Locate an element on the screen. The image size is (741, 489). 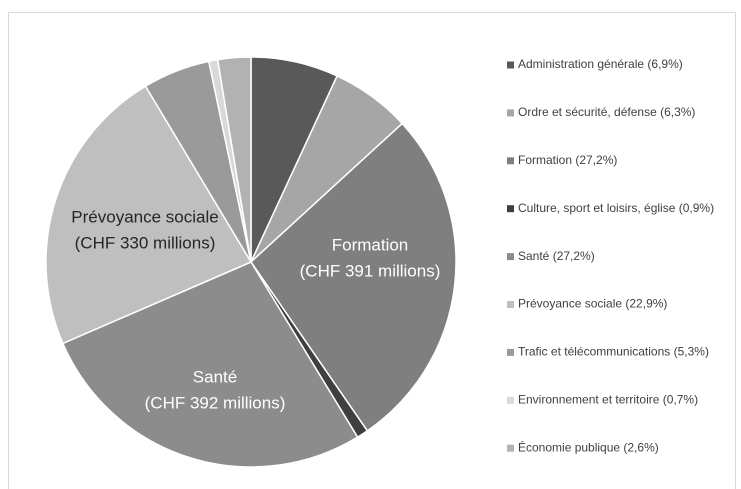
slice-annotation: Santé is located at coordinates (215, 376).